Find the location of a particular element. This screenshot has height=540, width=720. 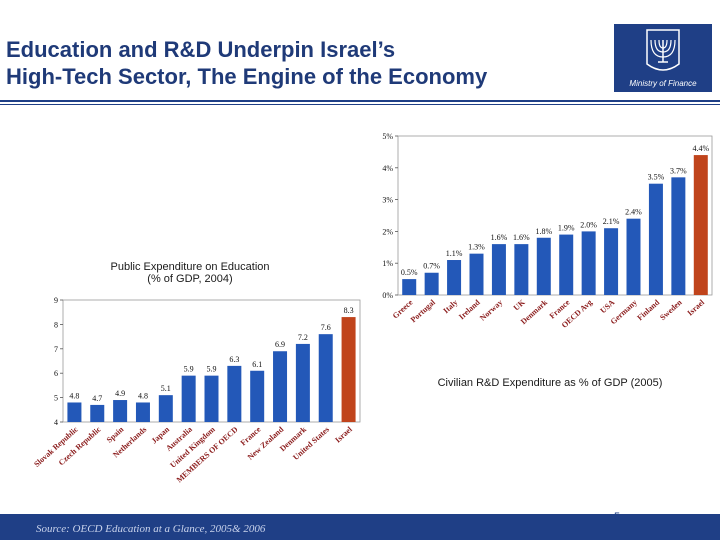

logo-caption: Ministry of Finance is located at coordinates (663, 83).